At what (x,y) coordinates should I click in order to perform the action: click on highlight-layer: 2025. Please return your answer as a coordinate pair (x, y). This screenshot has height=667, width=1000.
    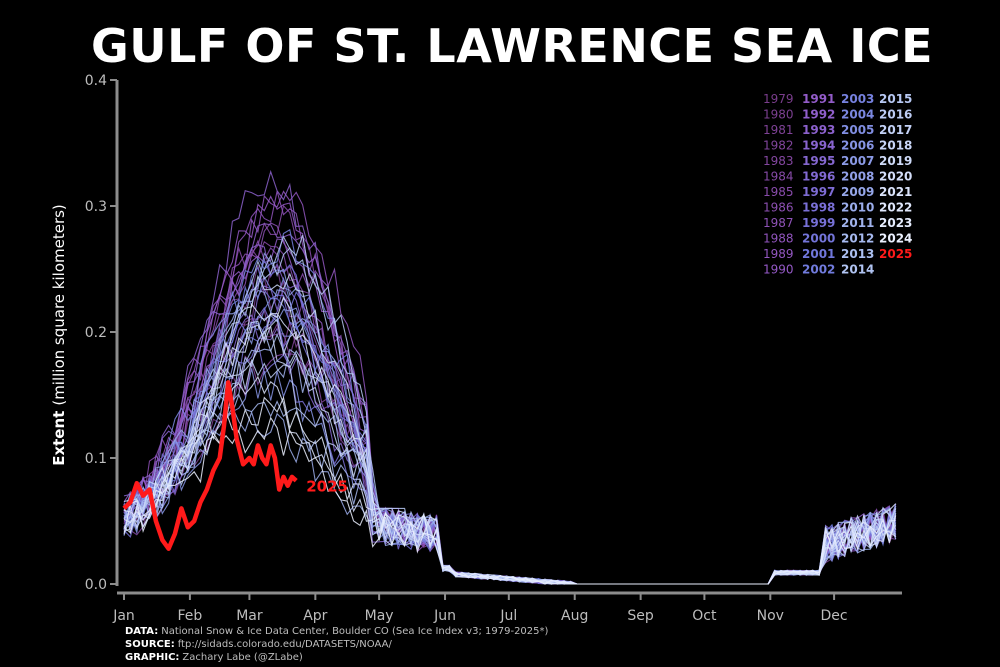
    Looking at the image, I should click on (235, 465).